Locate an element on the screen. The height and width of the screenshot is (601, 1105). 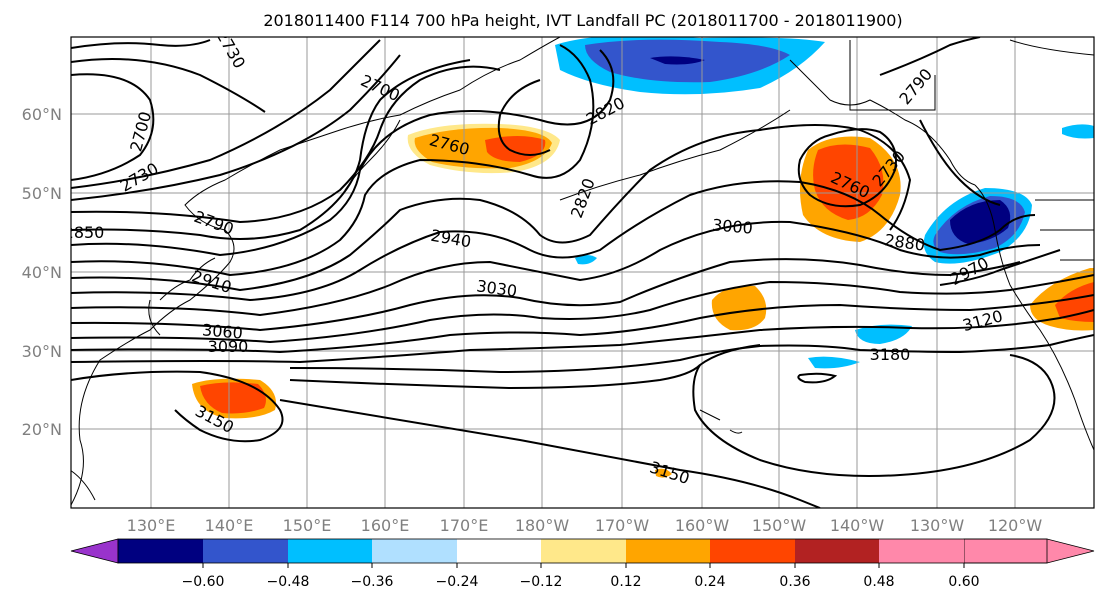
colorbar-tick-label: 0.36 is located at coordinates (794, 582).